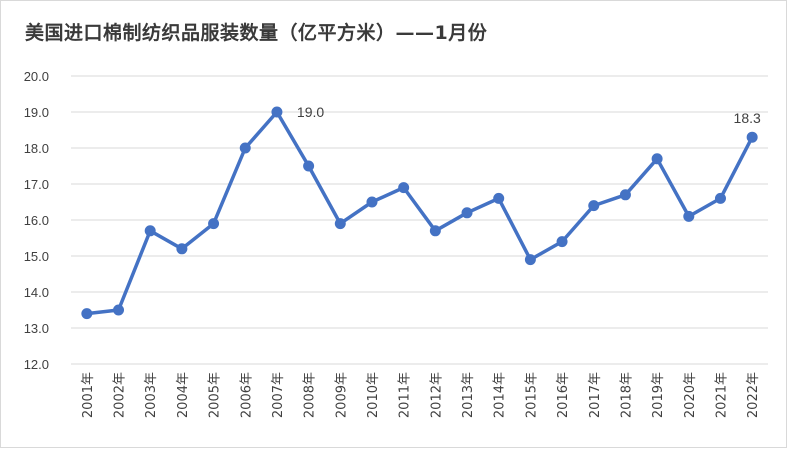 This screenshot has height=449, width=787. Describe the element at coordinates (36, 364) in the screenshot. I see `y-tick-label: 12.0` at that location.